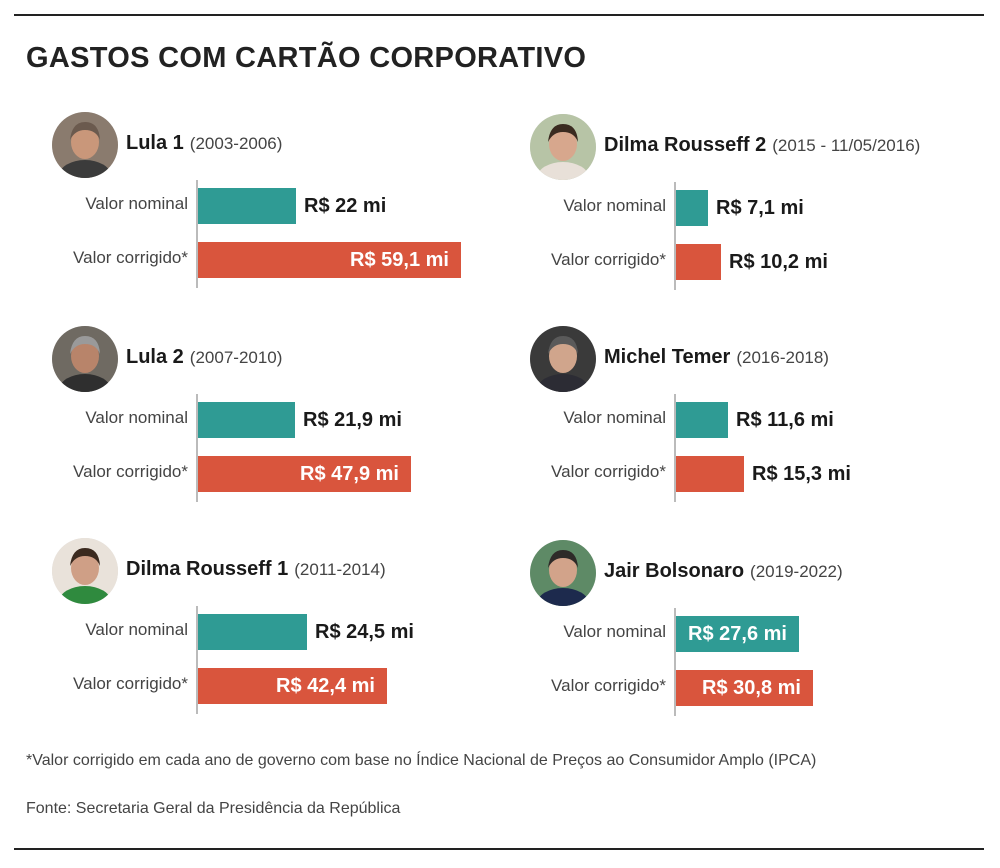 This screenshot has width=1000, height=868. What do you see at coordinates (796, 571) in the screenshot?
I see `panel-period: (2019-2022)` at bounding box center [796, 571].